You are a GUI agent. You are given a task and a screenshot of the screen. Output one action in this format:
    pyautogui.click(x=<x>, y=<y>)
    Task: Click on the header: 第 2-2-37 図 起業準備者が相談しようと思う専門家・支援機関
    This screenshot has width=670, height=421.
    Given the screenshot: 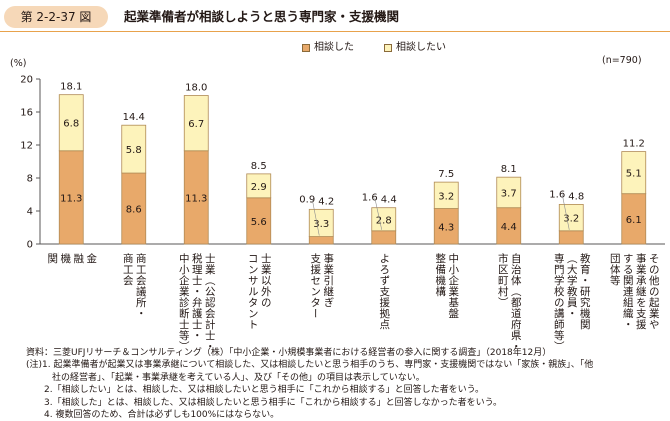 What is the action you would take?
    pyautogui.click(x=335, y=16)
    